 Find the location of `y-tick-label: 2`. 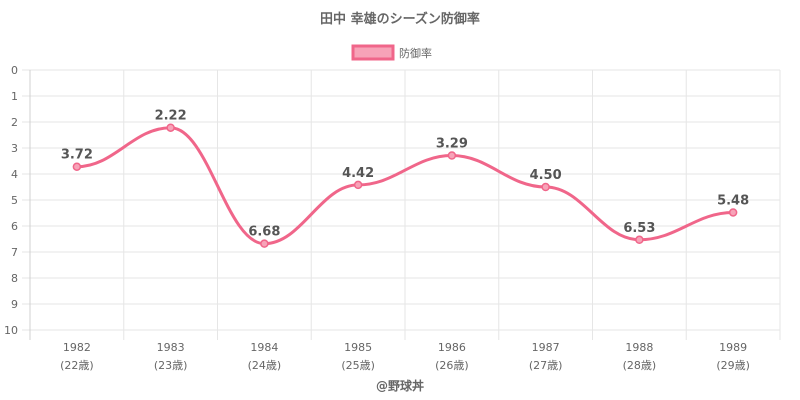

y-tick-label: 2 is located at coordinates (14, 122).